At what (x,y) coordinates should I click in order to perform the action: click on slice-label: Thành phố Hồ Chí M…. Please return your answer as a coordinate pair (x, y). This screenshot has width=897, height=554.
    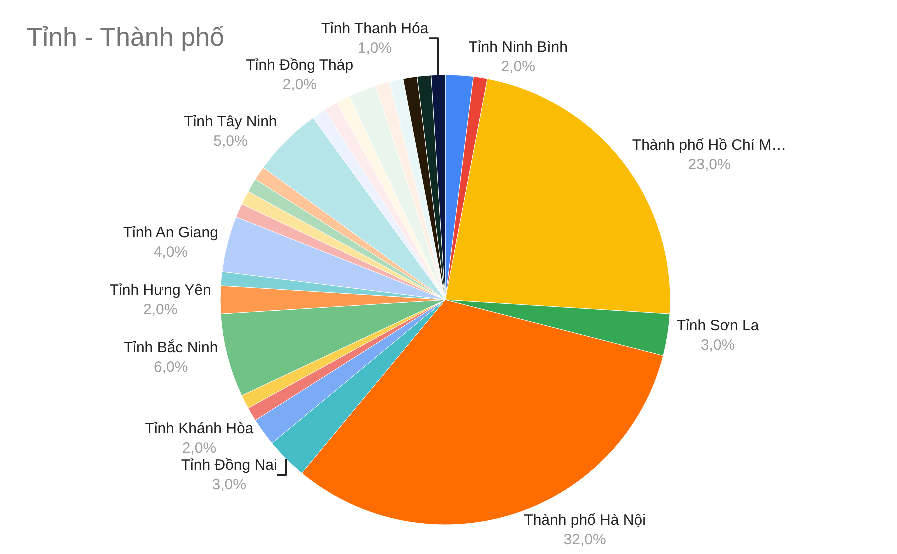
    Looking at the image, I should click on (709, 145).